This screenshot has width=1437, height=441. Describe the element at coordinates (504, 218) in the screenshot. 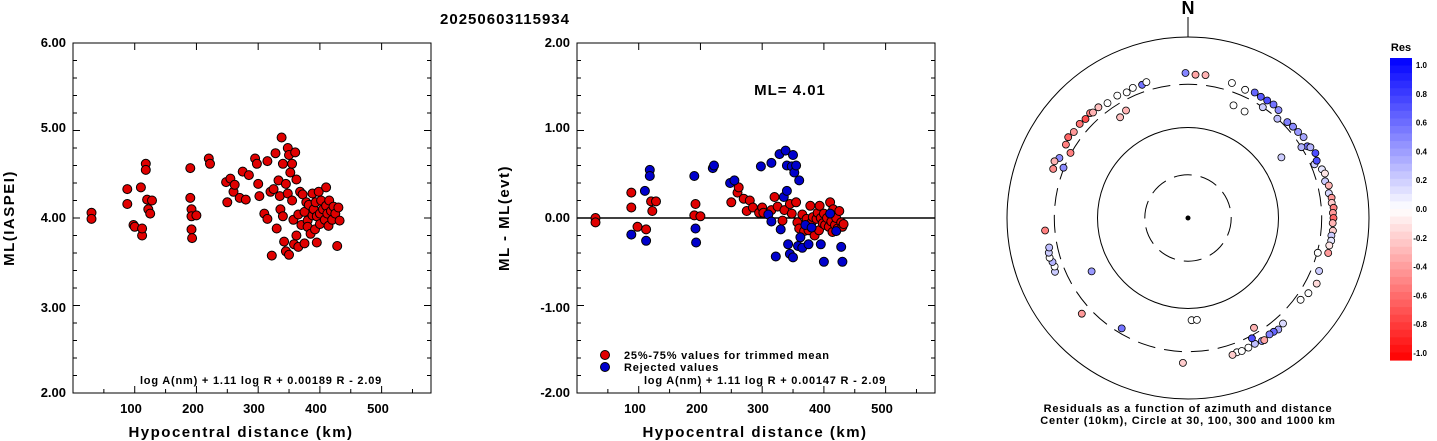

I see `panel2-y-axis-label: ML - ML(evt)` at that location.